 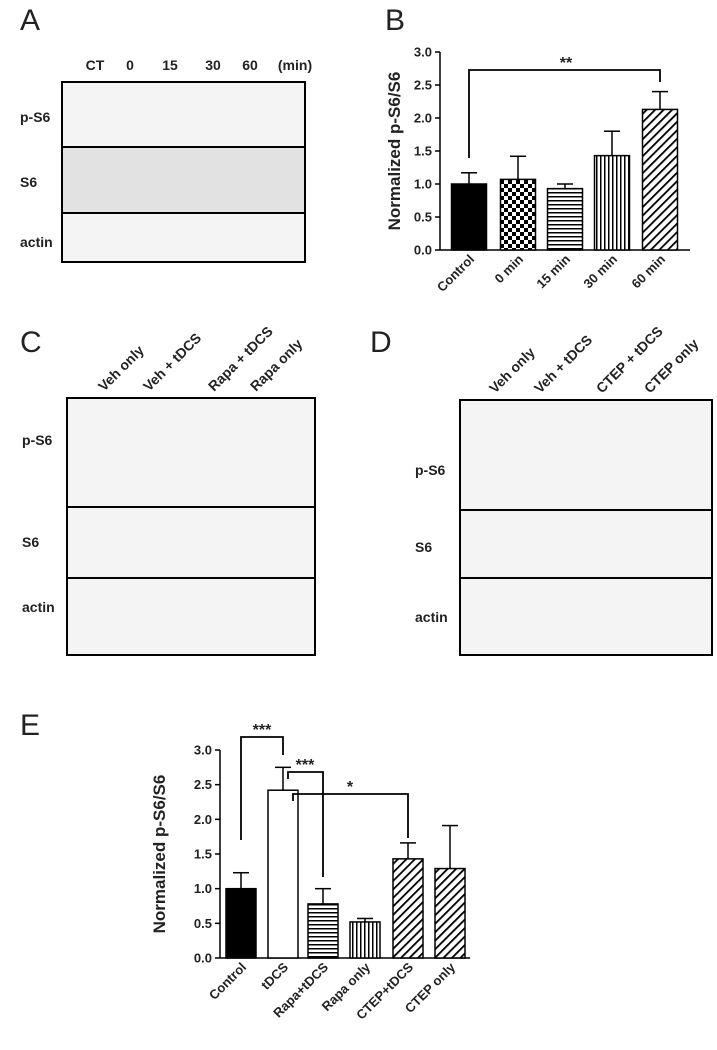 What do you see at coordinates (395, 20) in the screenshot?
I see `panel-letter: B` at bounding box center [395, 20].